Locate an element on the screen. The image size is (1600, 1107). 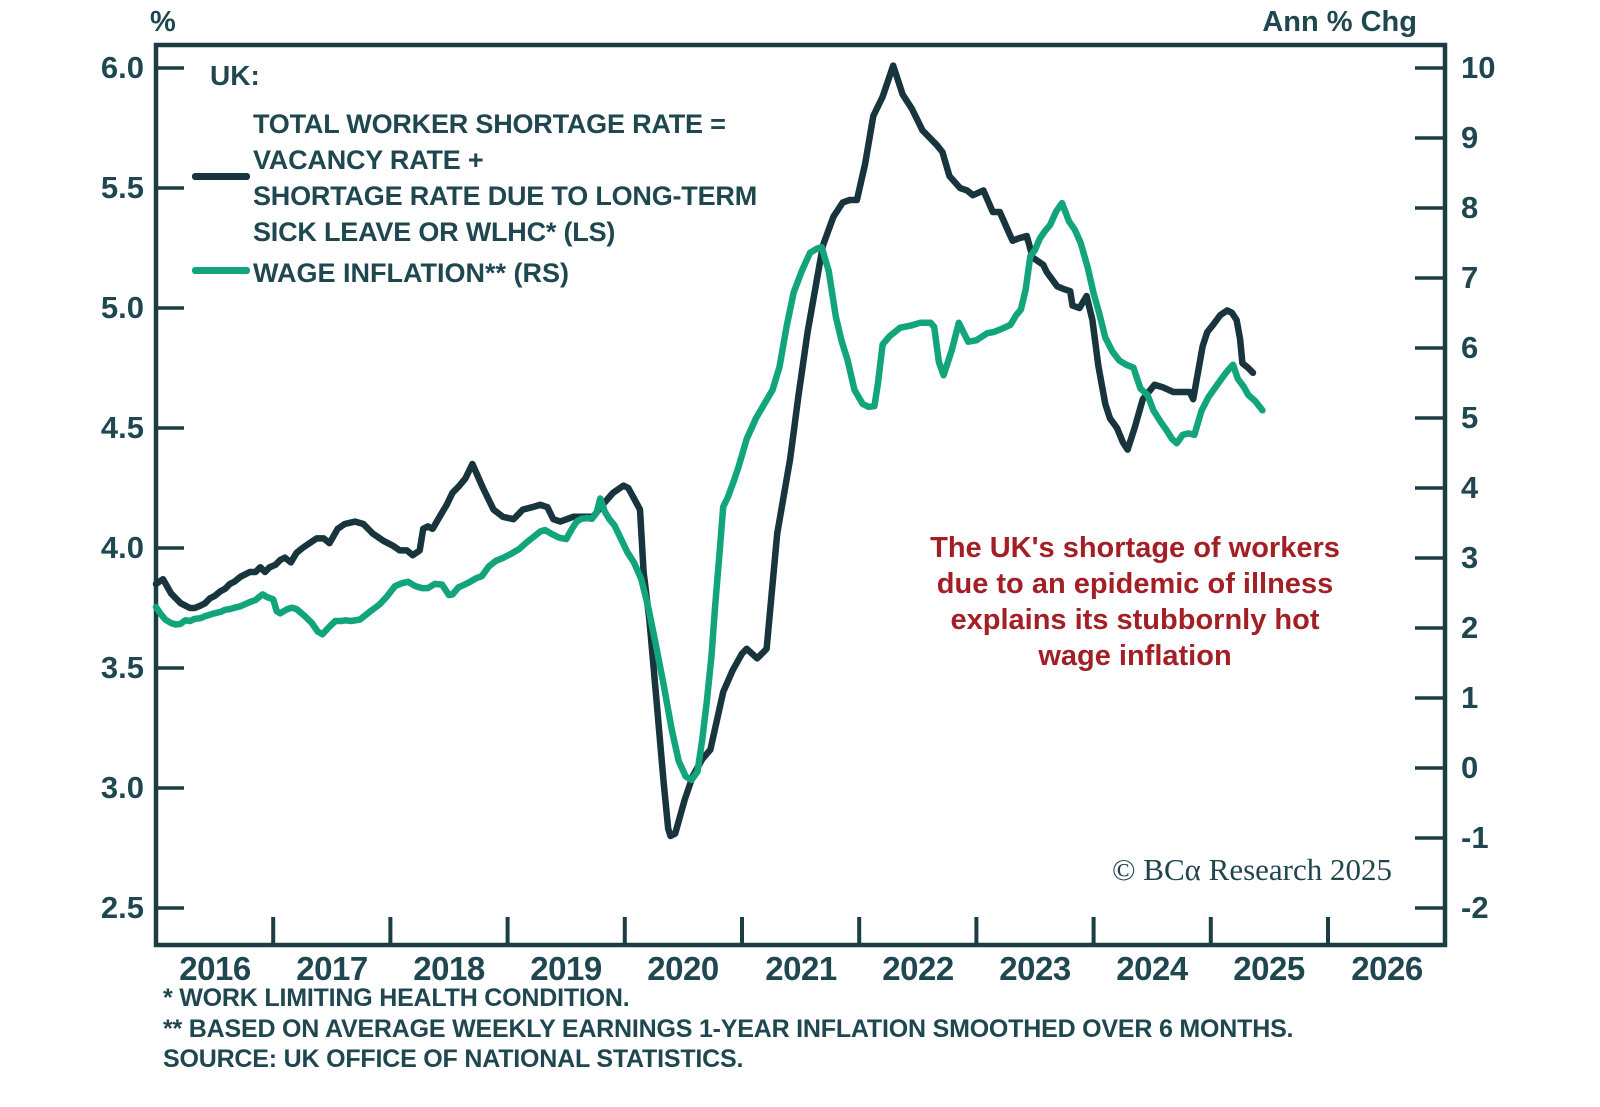
right-tick-label: 2 is located at coordinates (1470, 627).